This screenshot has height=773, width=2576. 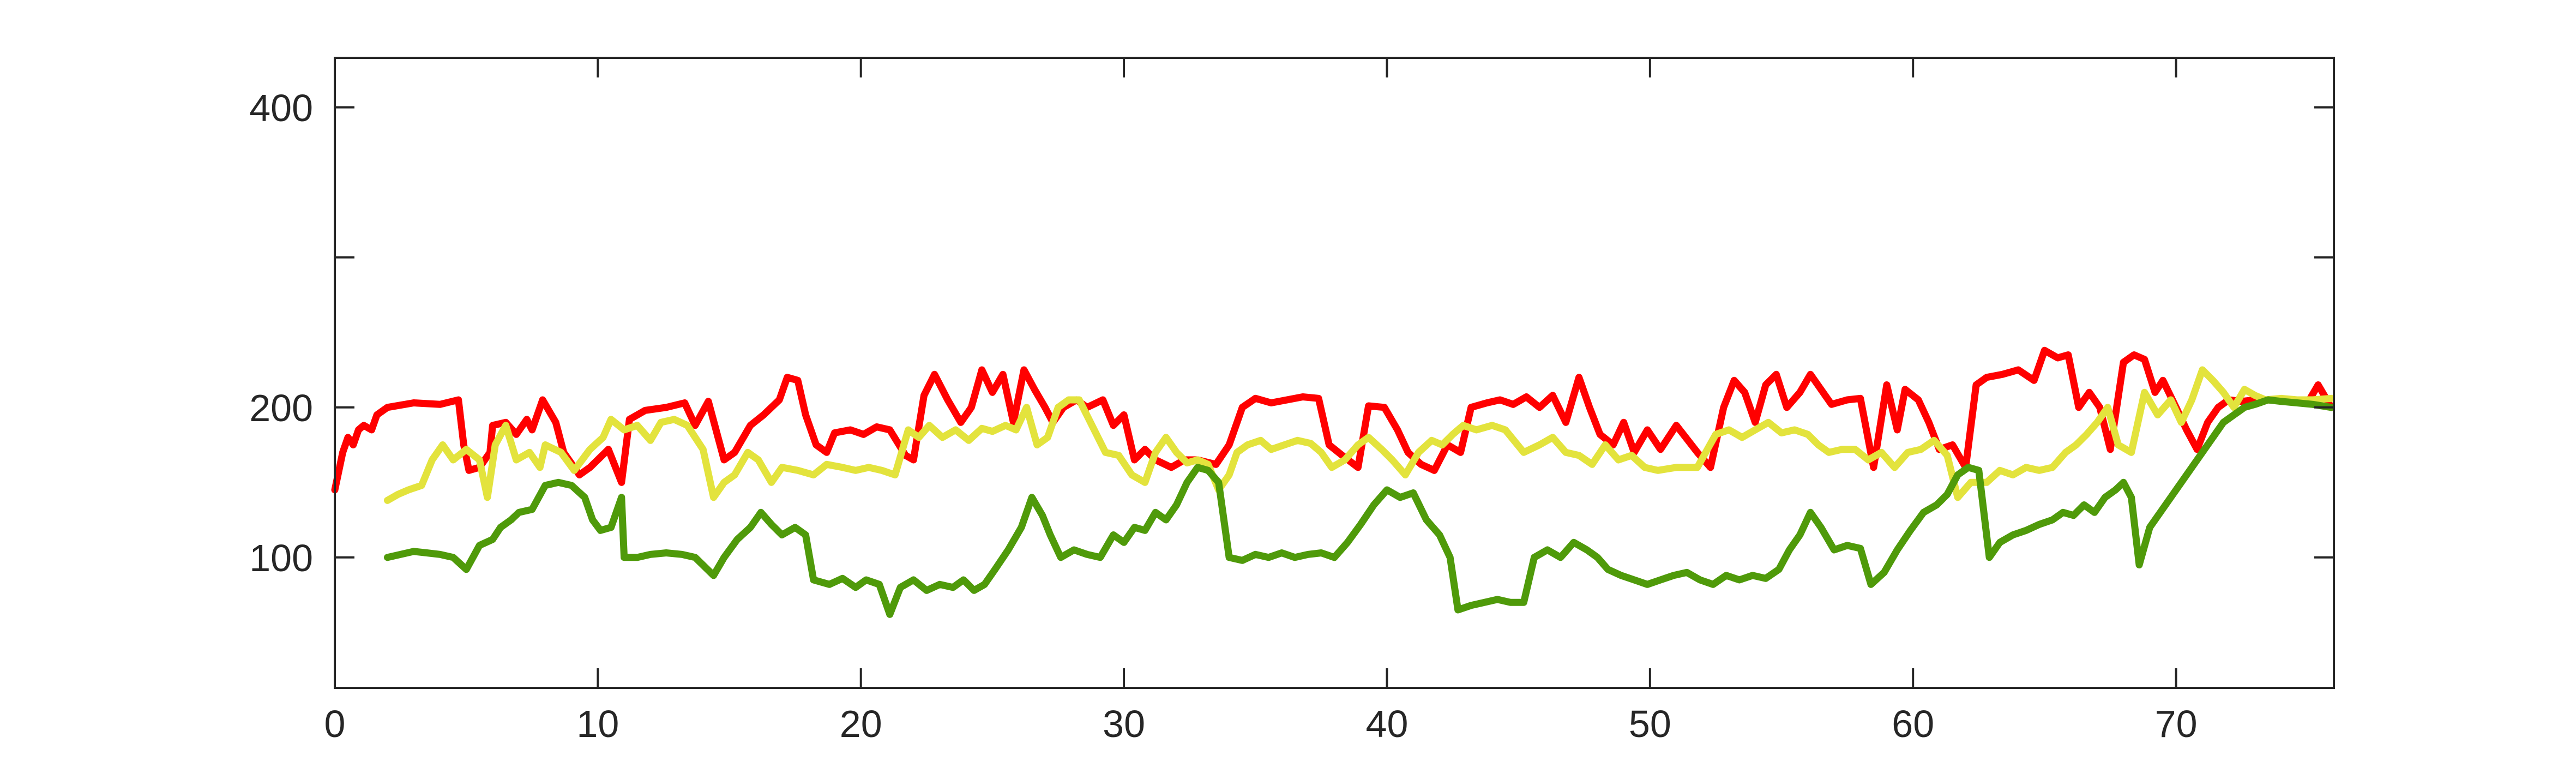 What do you see at coordinates (281, 408) in the screenshot?
I see `y-tick-label: 200` at bounding box center [281, 408].